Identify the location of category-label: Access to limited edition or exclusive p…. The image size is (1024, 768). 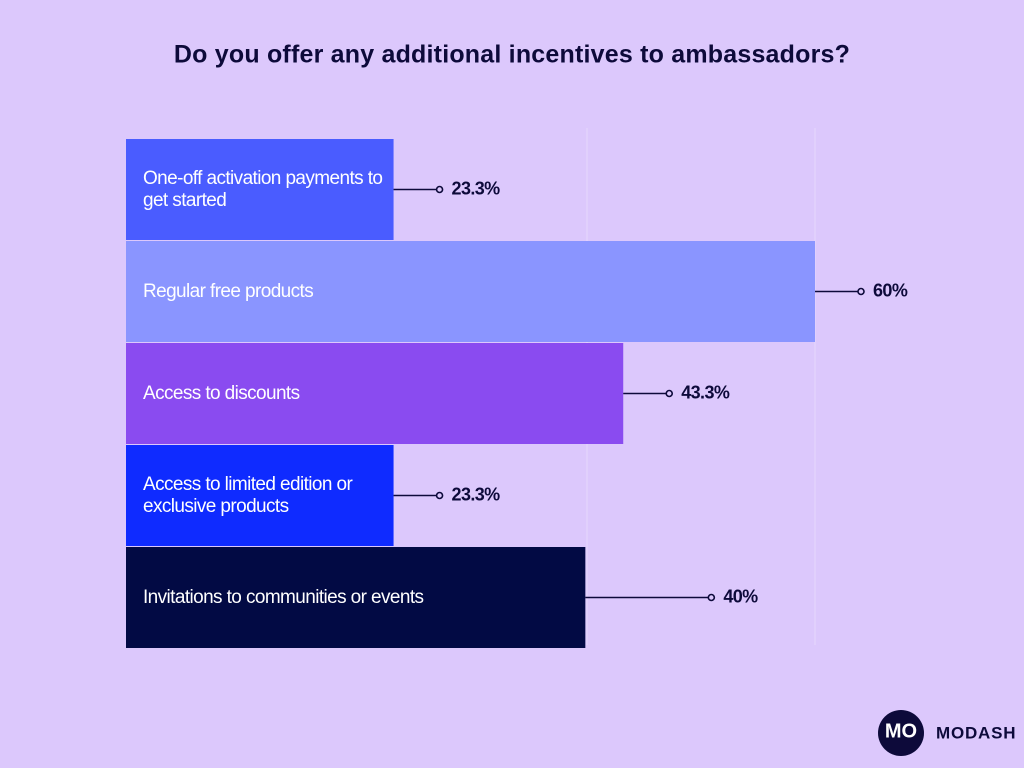
(248, 495).